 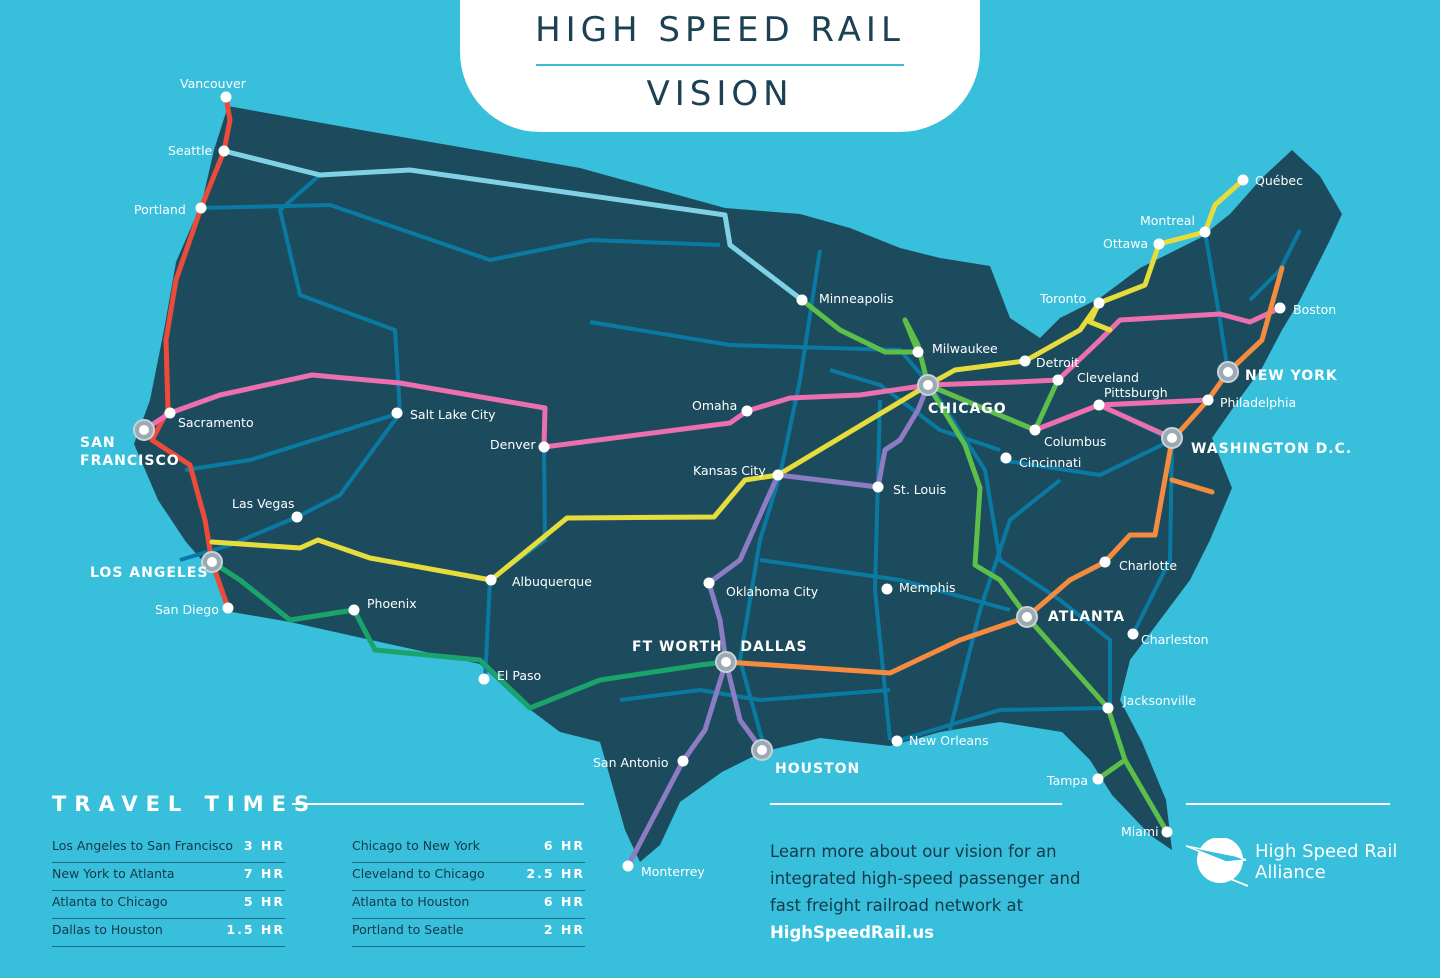 I want to click on northern-route, so click(x=513, y=225).